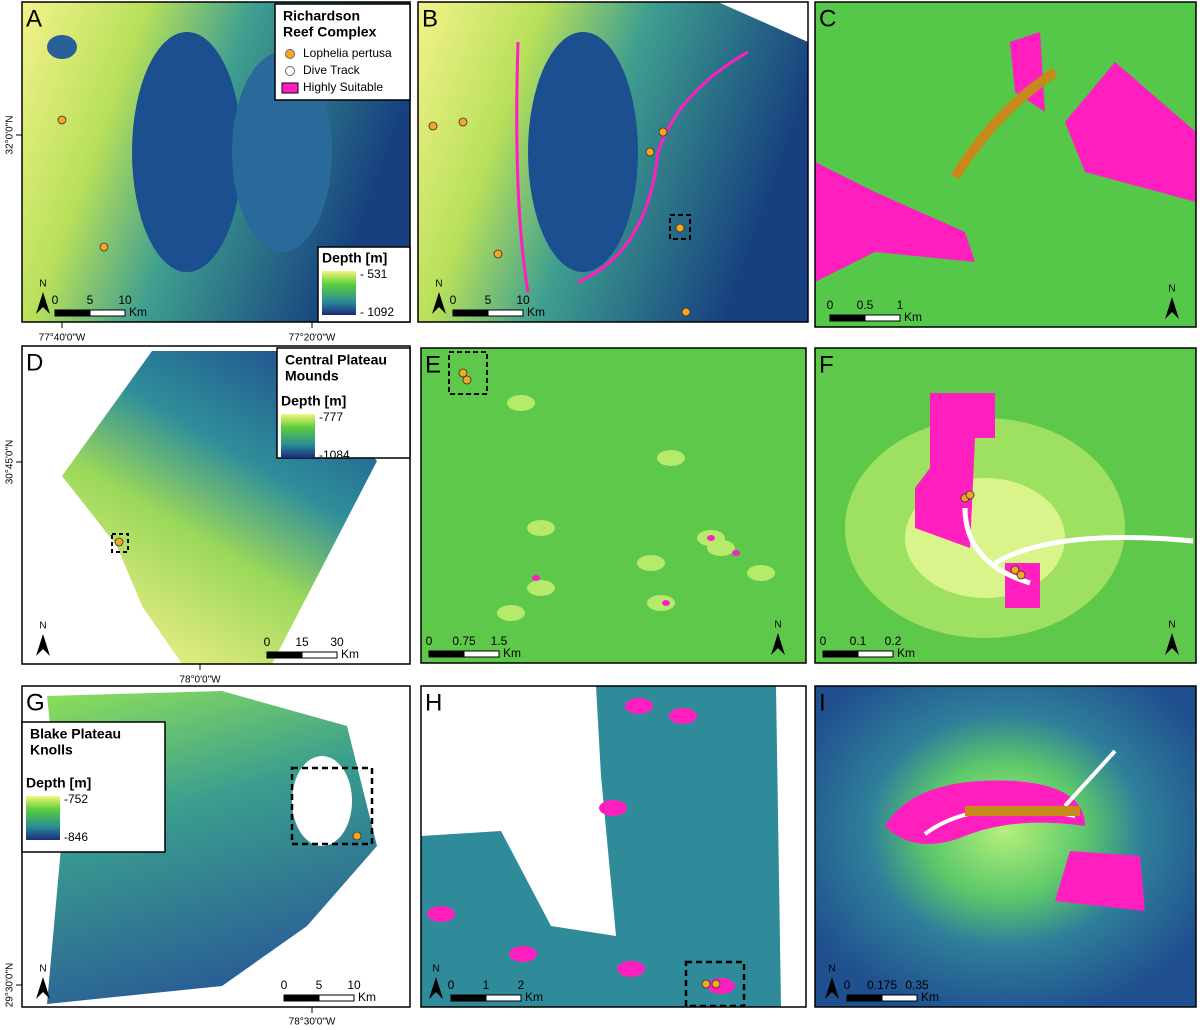 The width and height of the screenshot is (1200, 1030). Describe the element at coordinates (34, 362) in the screenshot. I see `panel-letter: D` at that location.